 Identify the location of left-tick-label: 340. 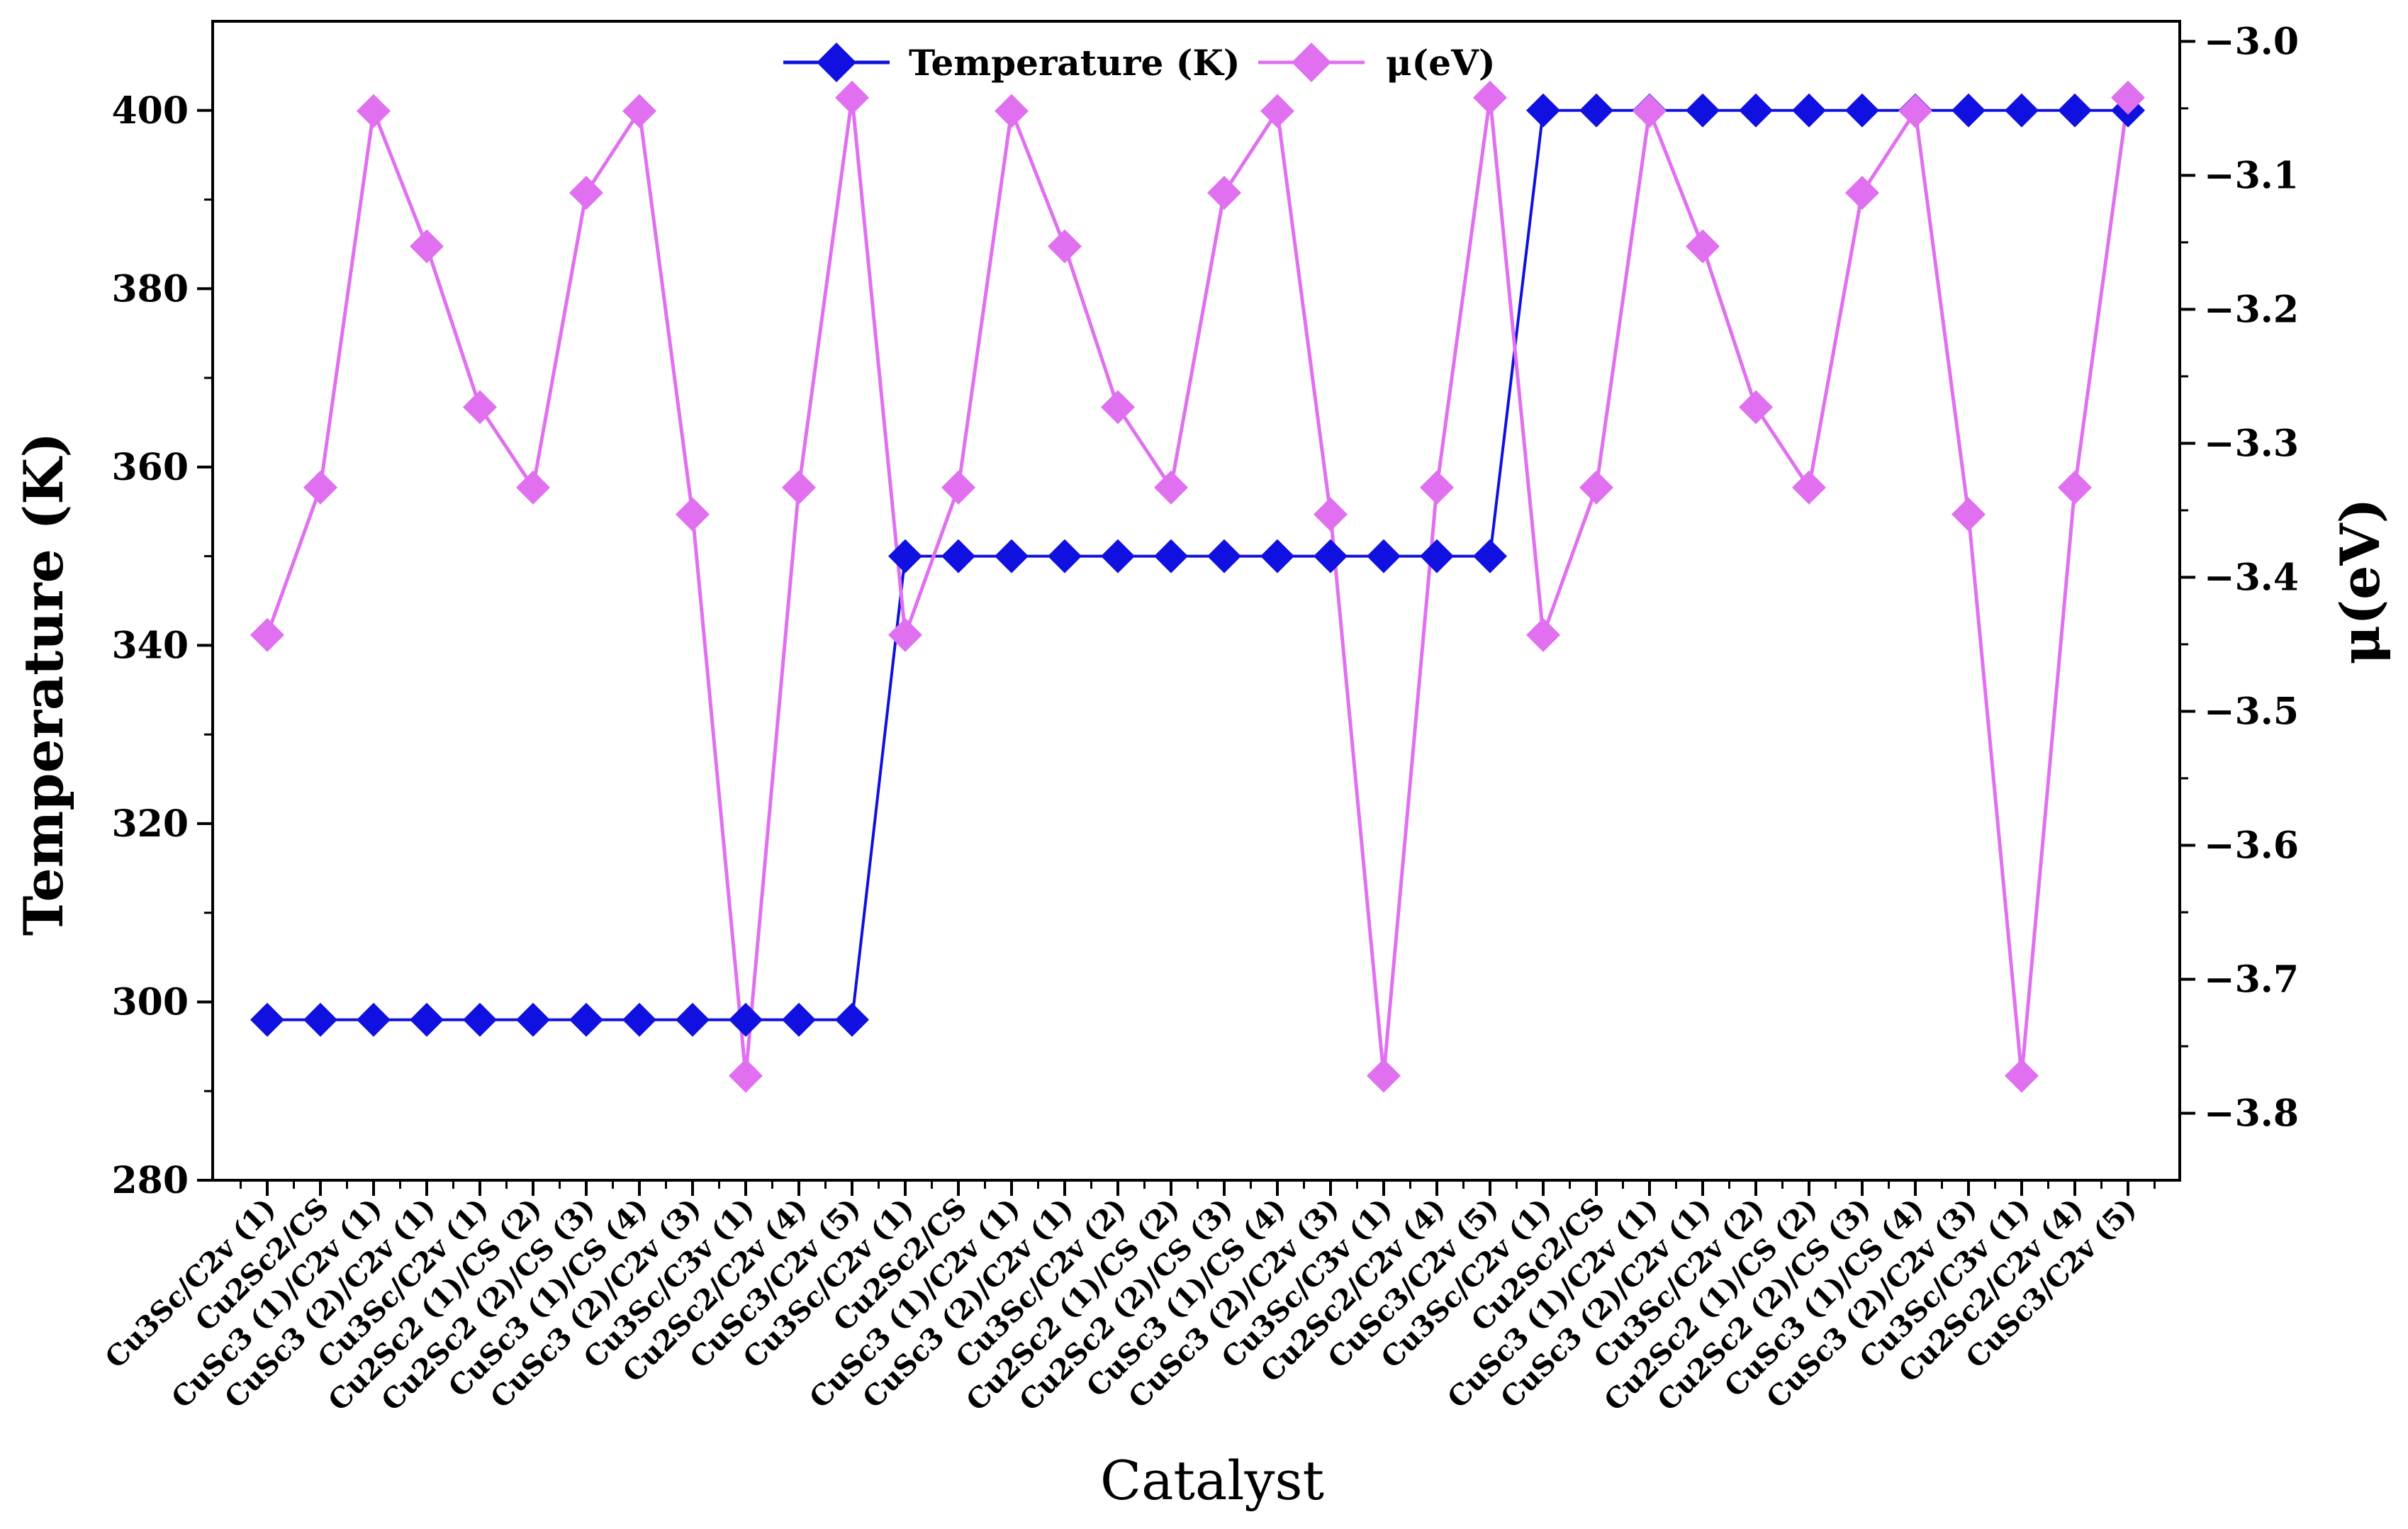
(150, 645).